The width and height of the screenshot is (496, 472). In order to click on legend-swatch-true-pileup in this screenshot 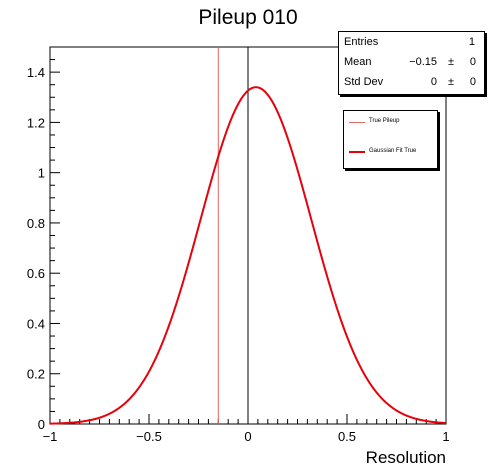, I will do `click(357, 122)`.